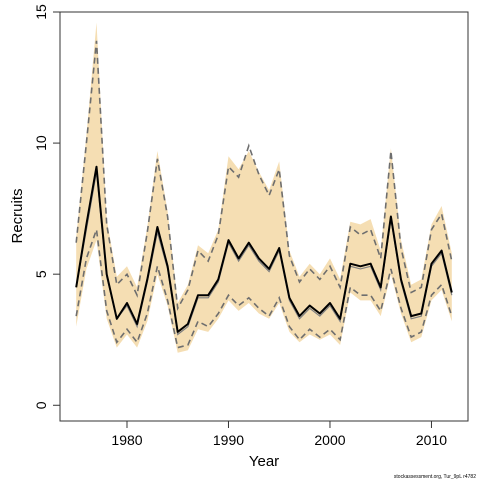 Image resolution: width=480 pixels, height=480 pixels. Describe the element at coordinates (41, 405) in the screenshot. I see `y-tick-label: 0` at that location.